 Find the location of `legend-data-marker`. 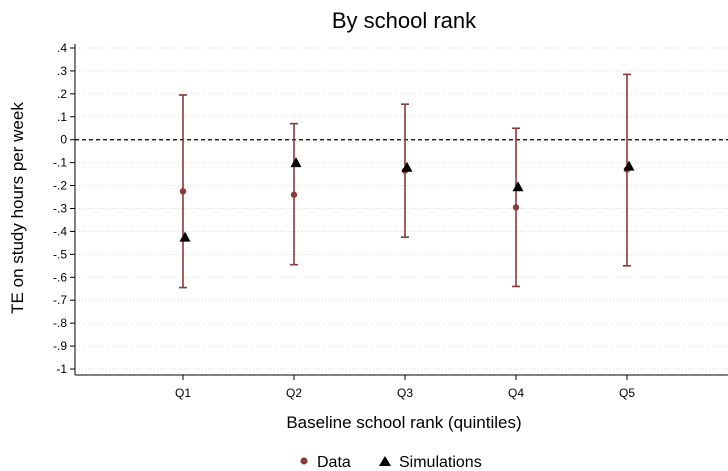

legend-data-marker is located at coordinates (304, 461).